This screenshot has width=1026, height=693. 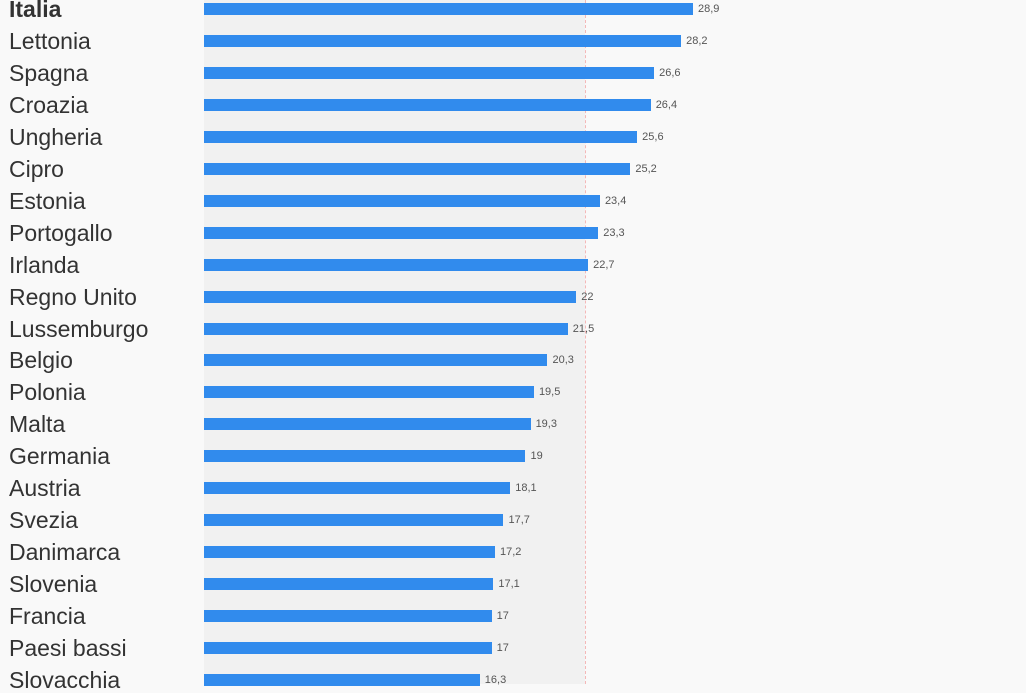 What do you see at coordinates (79, 328) in the screenshot?
I see `category-label: Lussemburgo` at bounding box center [79, 328].